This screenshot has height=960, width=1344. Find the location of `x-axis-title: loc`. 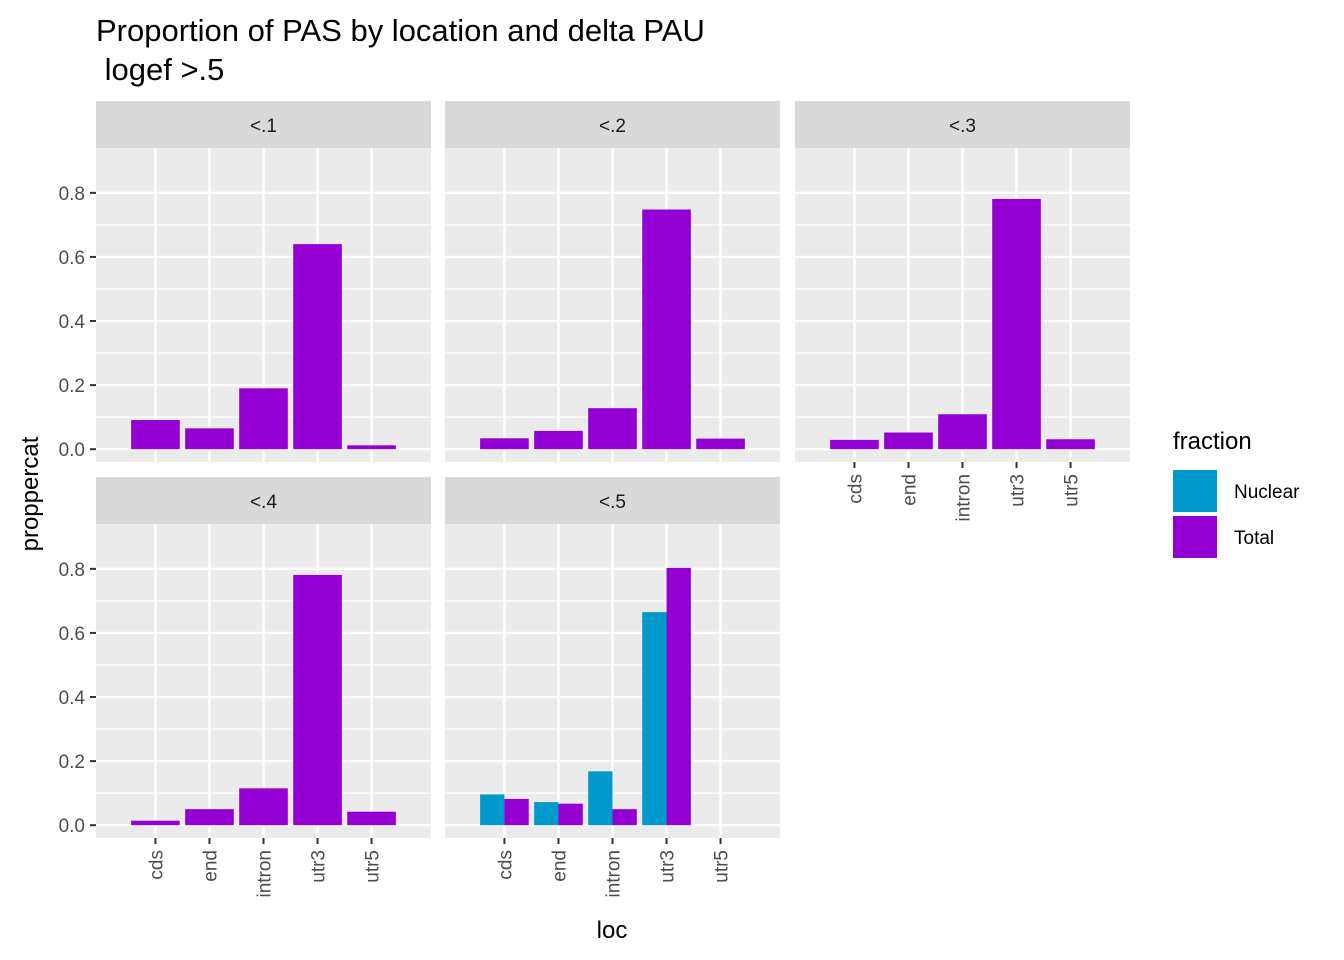

x-axis-title: loc is located at coordinates (612, 930).